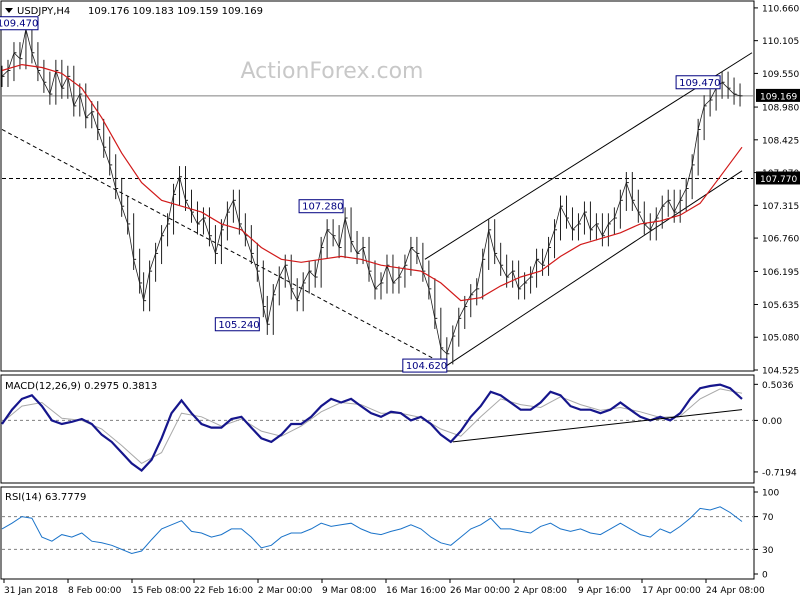  I want to click on price-ytick-label: 110.660, so click(780, 9).